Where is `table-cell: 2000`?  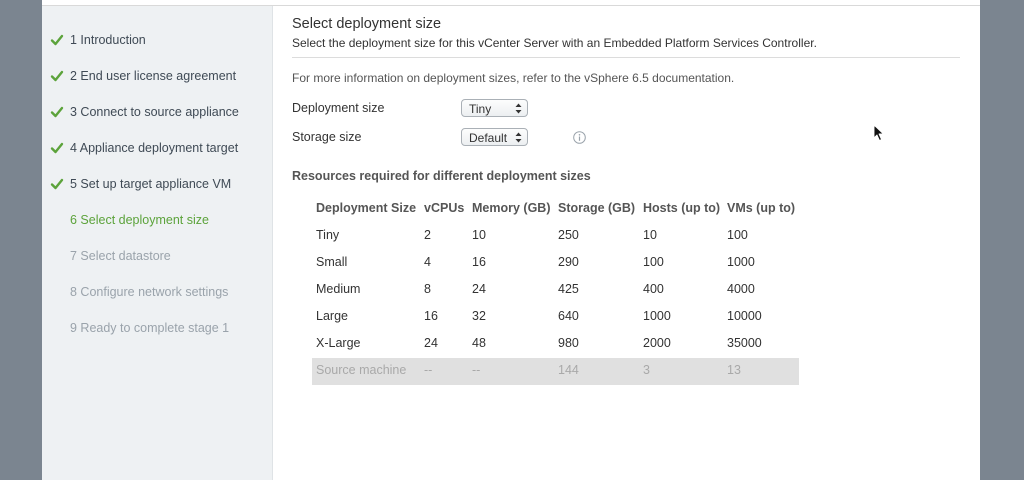
table-cell: 2000 is located at coordinates (657, 343).